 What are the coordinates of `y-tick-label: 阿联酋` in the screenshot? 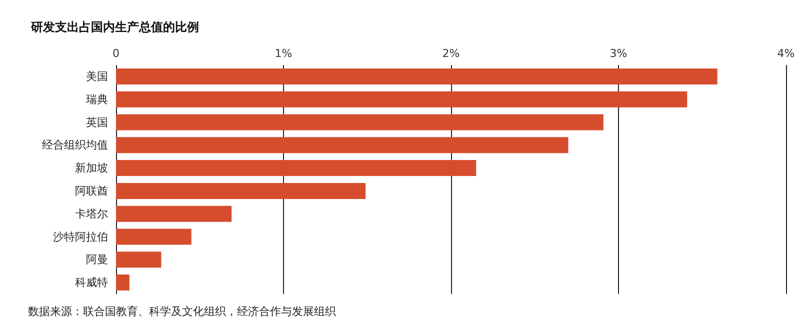 It's located at (91, 191).